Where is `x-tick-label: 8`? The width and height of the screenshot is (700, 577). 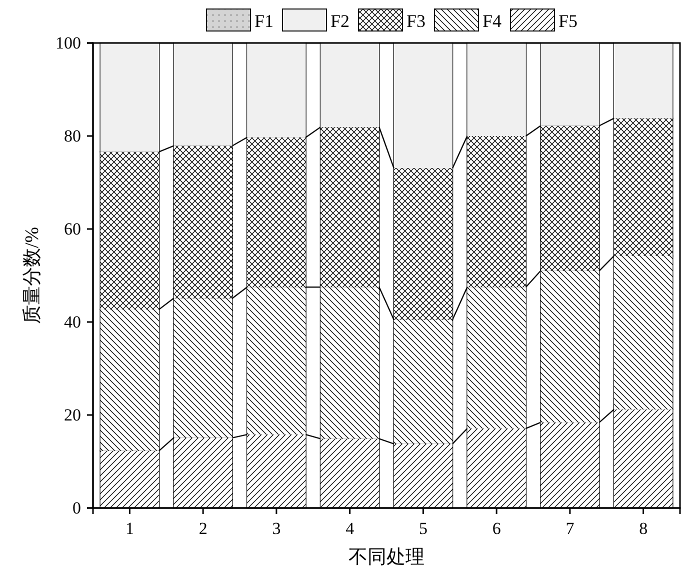
x-tick-label: 8 is located at coordinates (643, 528).